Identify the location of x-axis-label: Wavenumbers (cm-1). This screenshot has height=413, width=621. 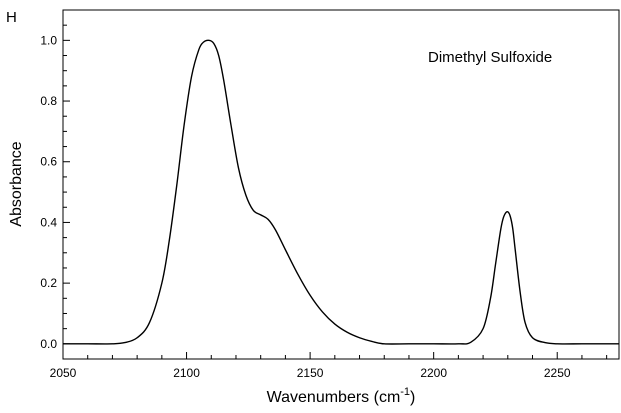
(341, 396).